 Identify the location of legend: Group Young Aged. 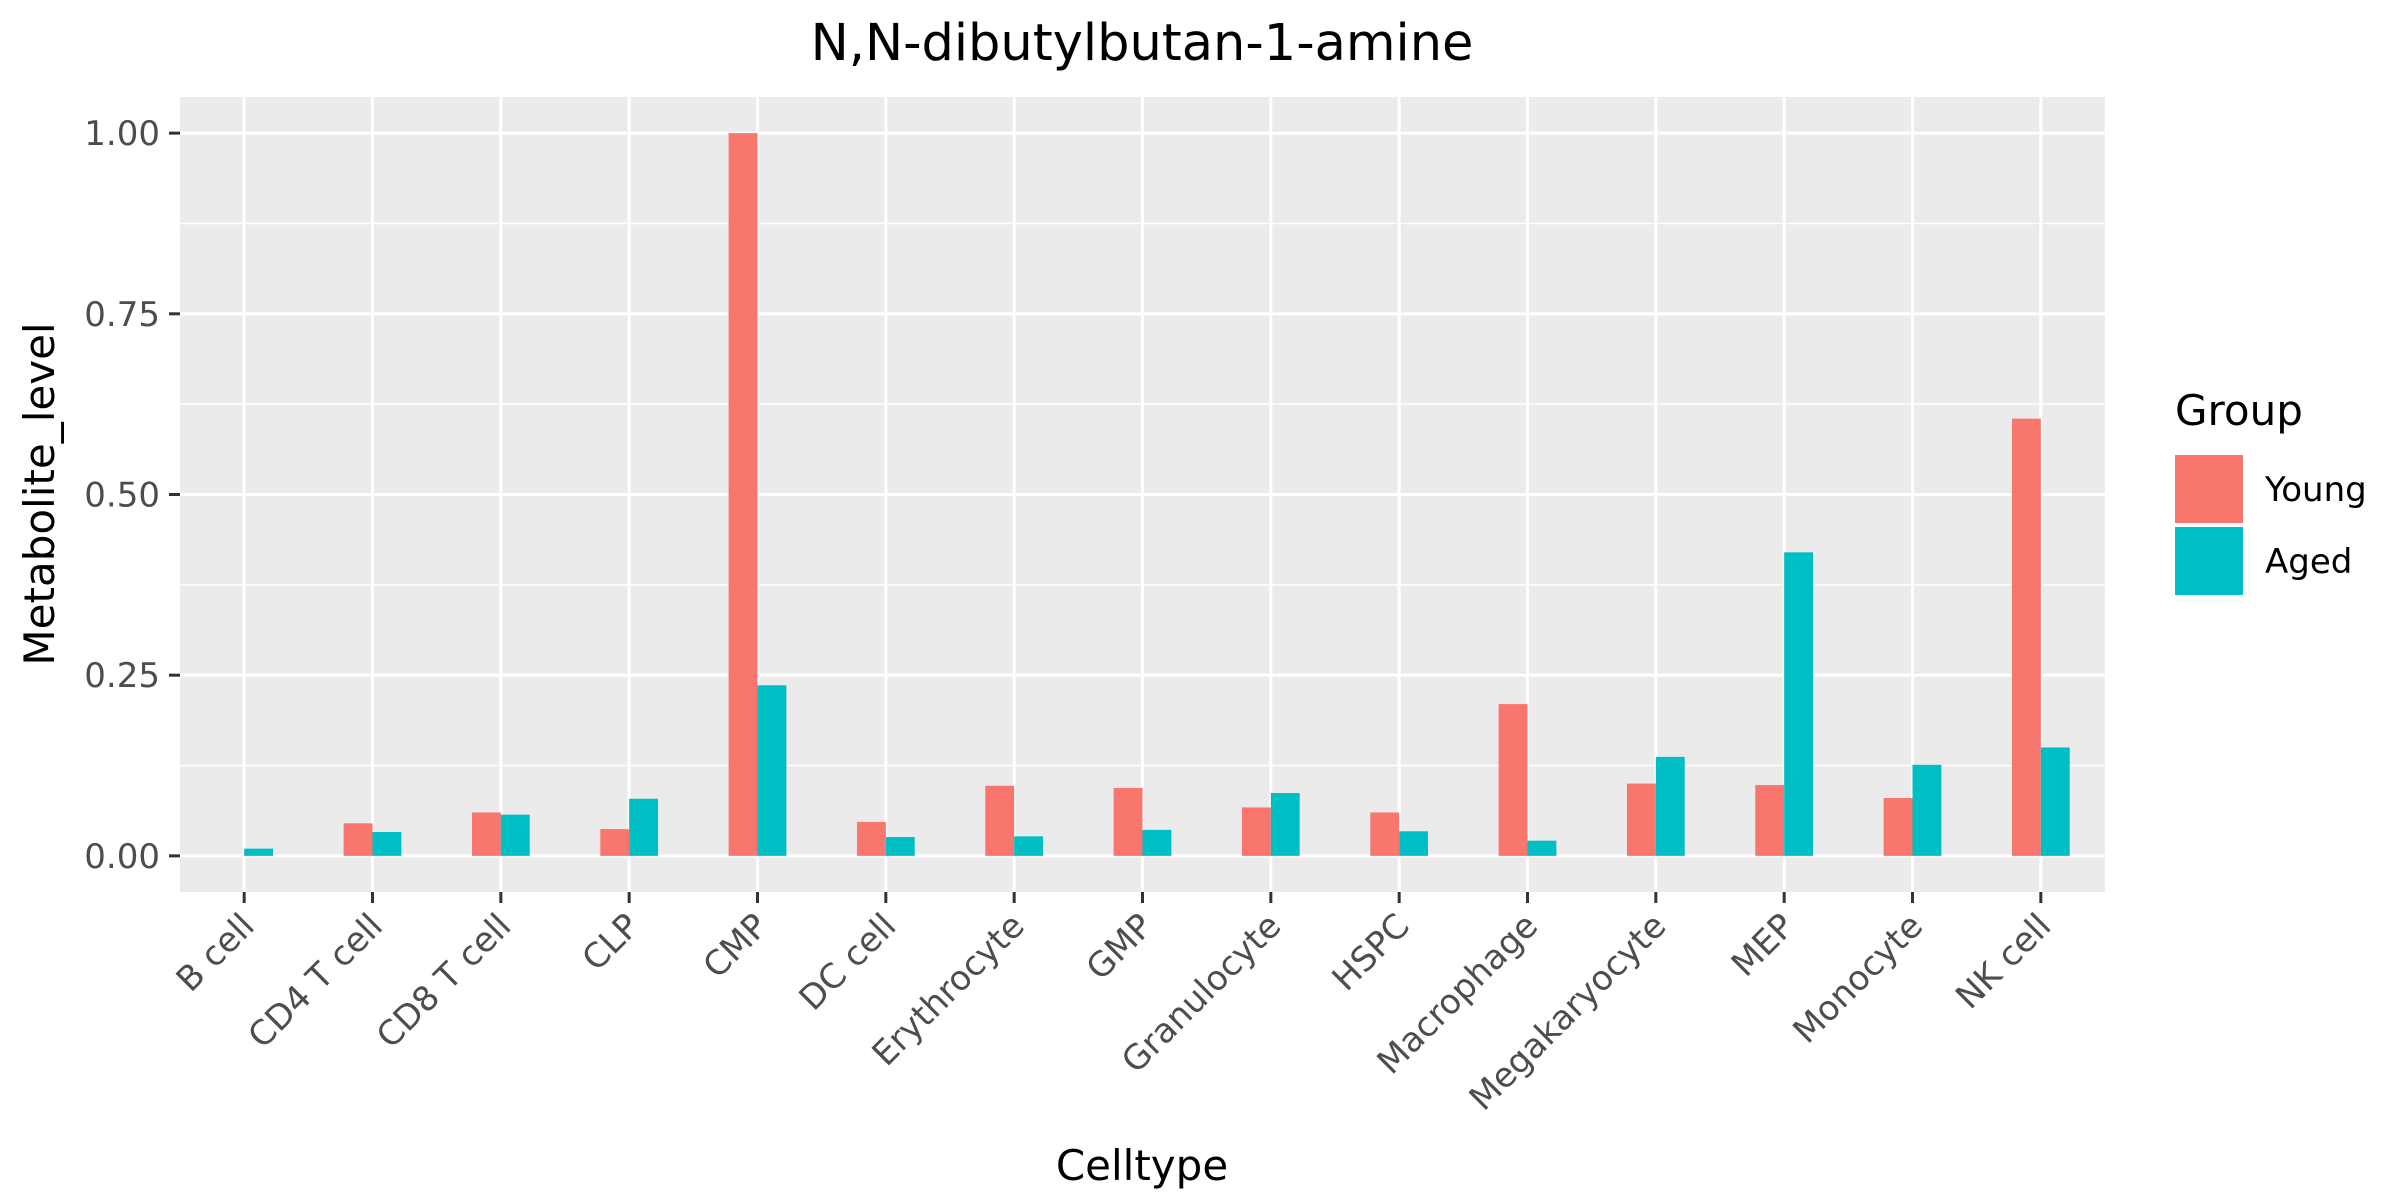
(2271, 490).